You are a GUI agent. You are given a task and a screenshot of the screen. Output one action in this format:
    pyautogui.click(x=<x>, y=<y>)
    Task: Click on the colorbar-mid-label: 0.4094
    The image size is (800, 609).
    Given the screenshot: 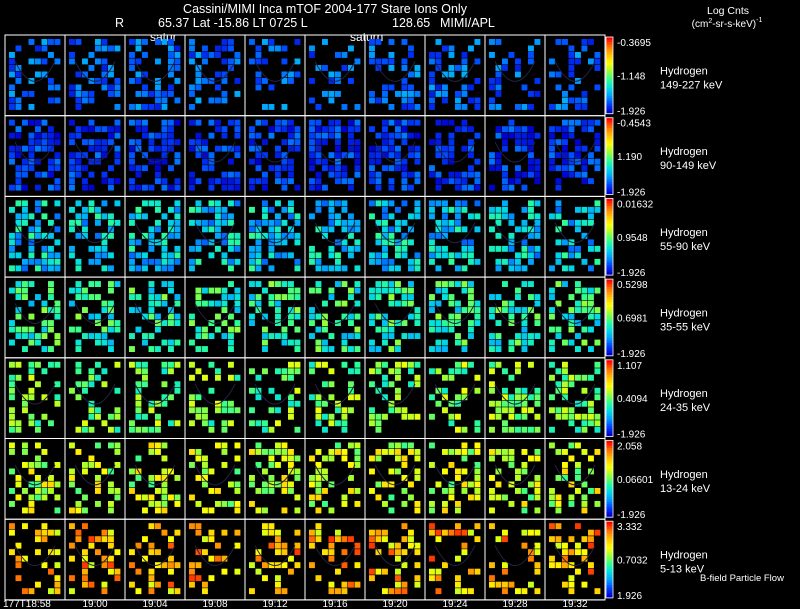 What is the action you would take?
    pyautogui.click(x=632, y=399)
    